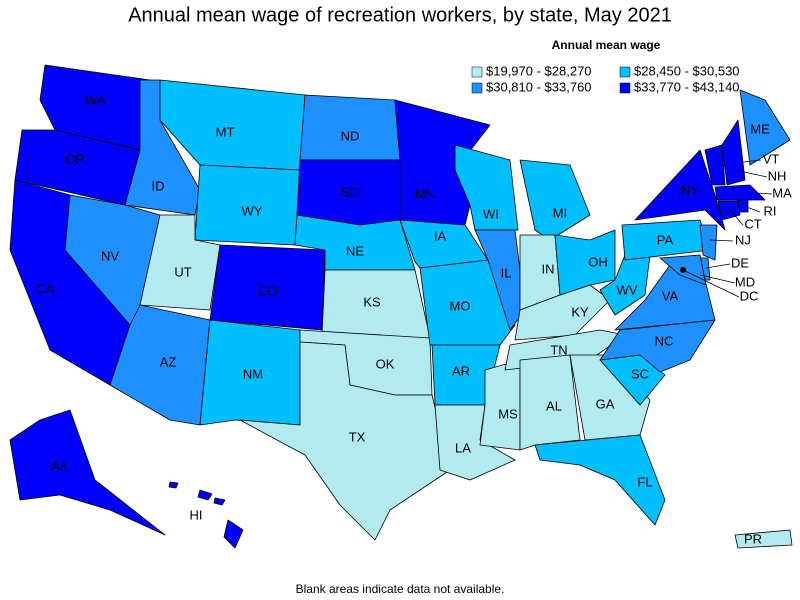 The height and width of the screenshot is (600, 800). What do you see at coordinates (350, 191) in the screenshot?
I see `state-label: SD` at bounding box center [350, 191].